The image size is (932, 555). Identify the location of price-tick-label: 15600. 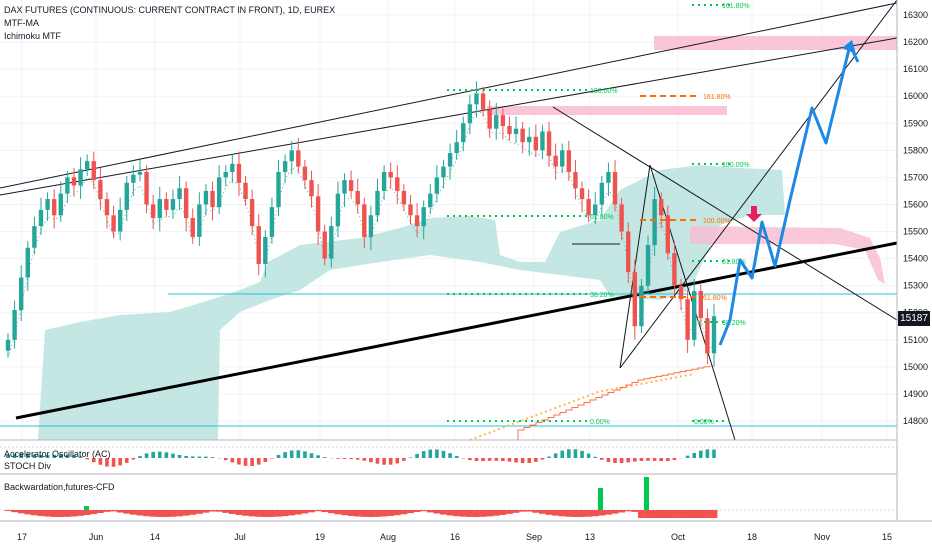
(915, 204).